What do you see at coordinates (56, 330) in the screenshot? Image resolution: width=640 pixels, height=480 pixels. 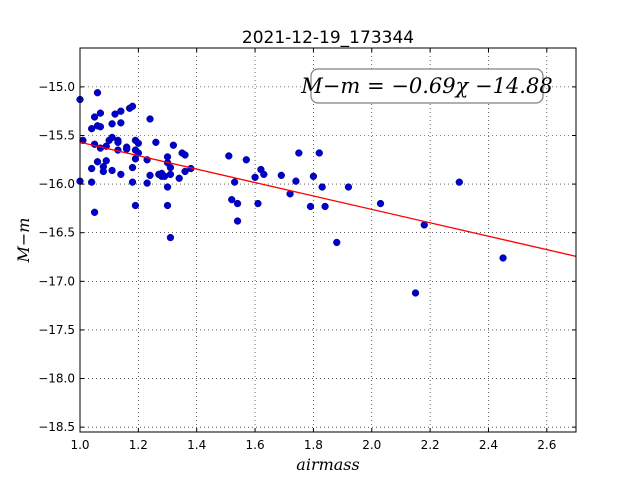 I see `y-tick-label: −17.5` at bounding box center [56, 330].